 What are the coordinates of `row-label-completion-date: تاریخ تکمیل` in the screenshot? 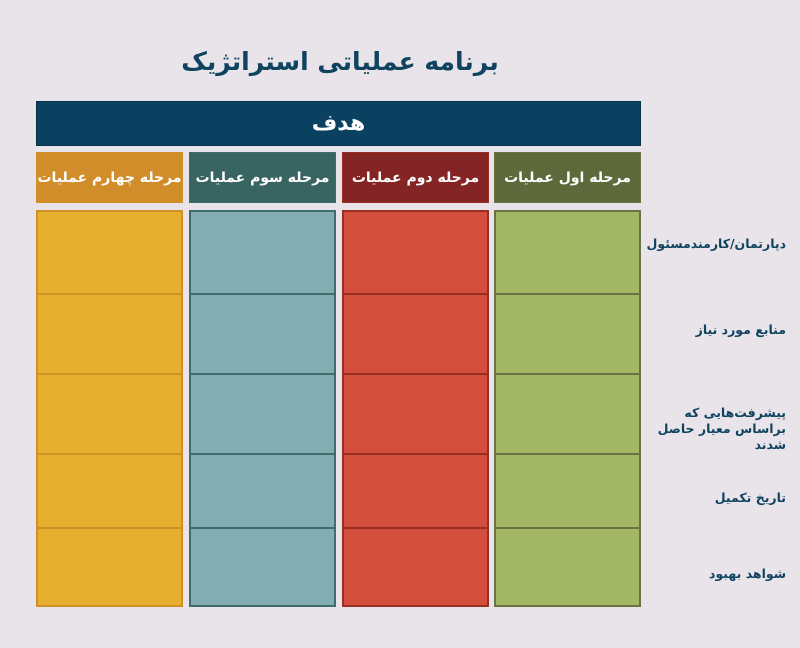 It's located at (750, 497).